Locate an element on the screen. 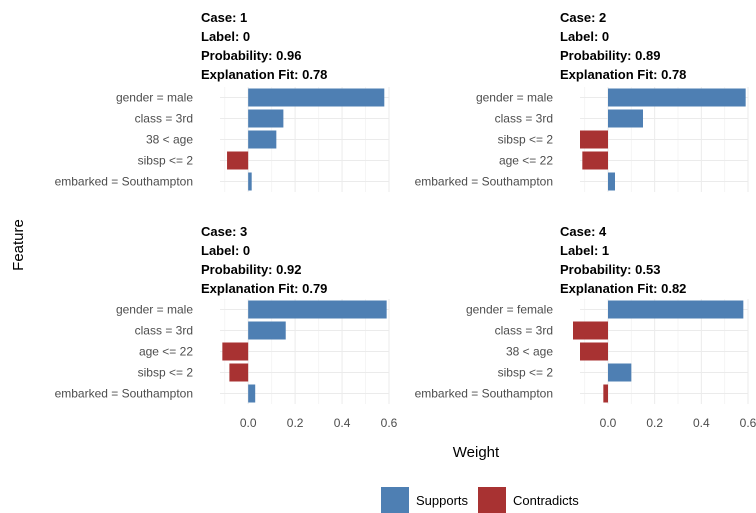  facet-title-line: Probability: 0.53 is located at coordinates (610, 269).